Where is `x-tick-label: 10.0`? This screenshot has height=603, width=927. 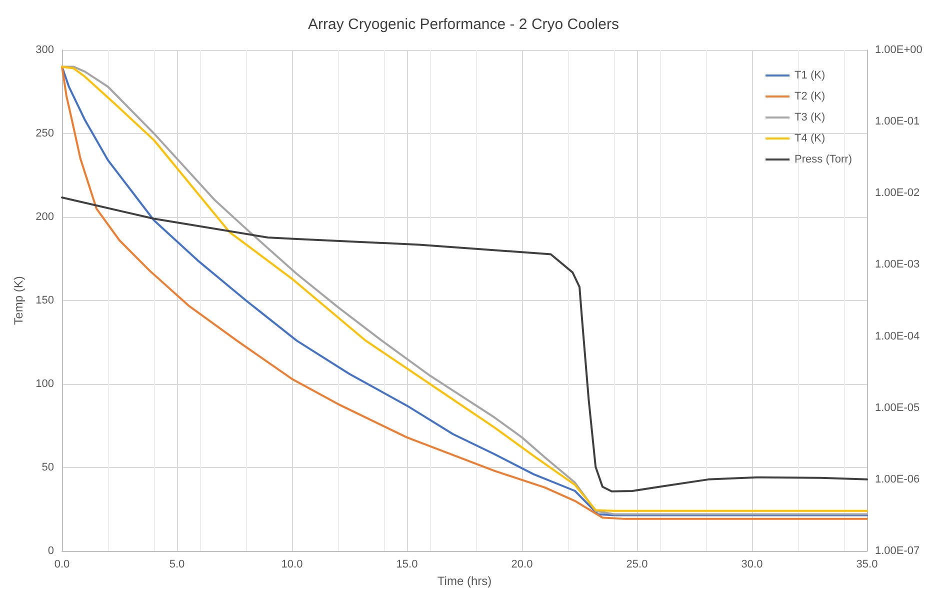 x-tick-label: 10.0 is located at coordinates (292, 564).